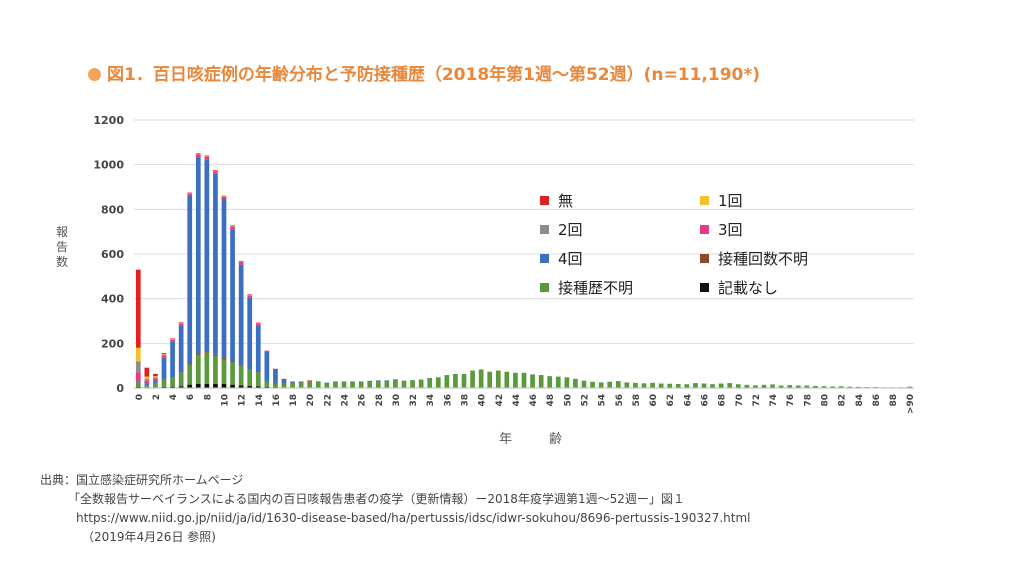  What do you see at coordinates (730, 201) in the screenshot?
I see `legend-label: 1回` at bounding box center [730, 201].